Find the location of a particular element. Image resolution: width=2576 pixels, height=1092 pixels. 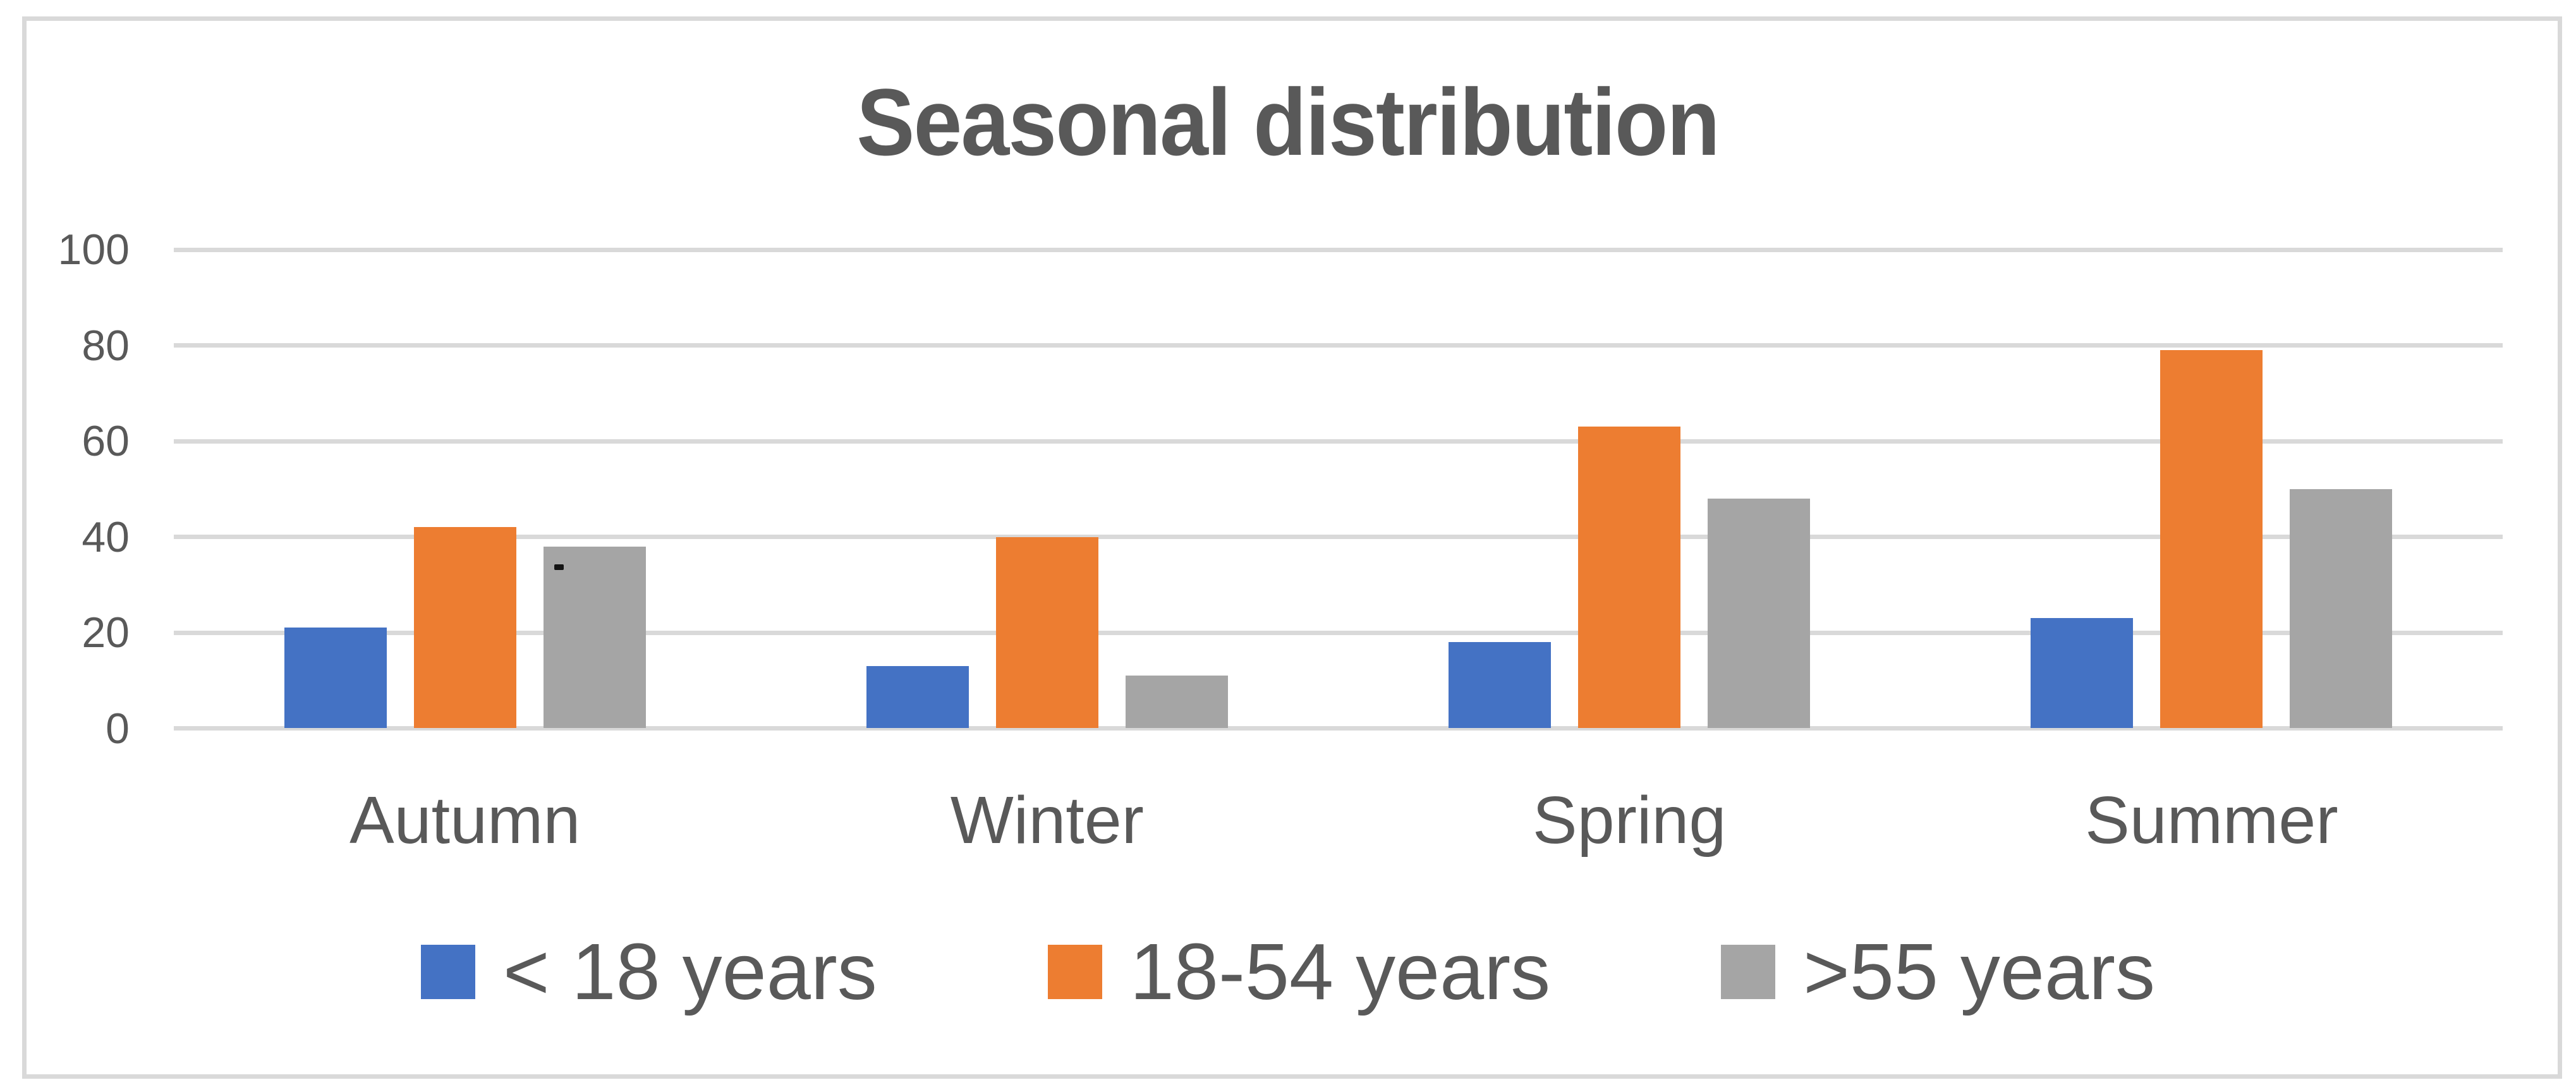

x-axis-category-label: Spring is located at coordinates (1629, 820).